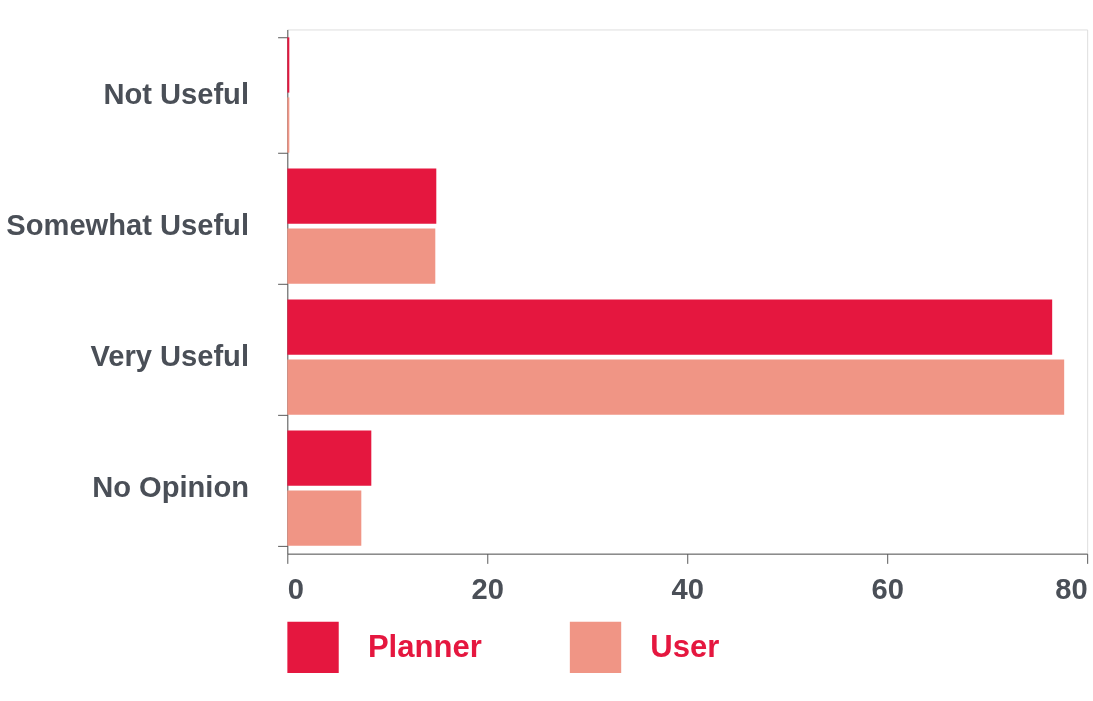 The height and width of the screenshot is (701, 1093). Describe the element at coordinates (887, 588) in the screenshot. I see `x-tick-label: 60` at that location.